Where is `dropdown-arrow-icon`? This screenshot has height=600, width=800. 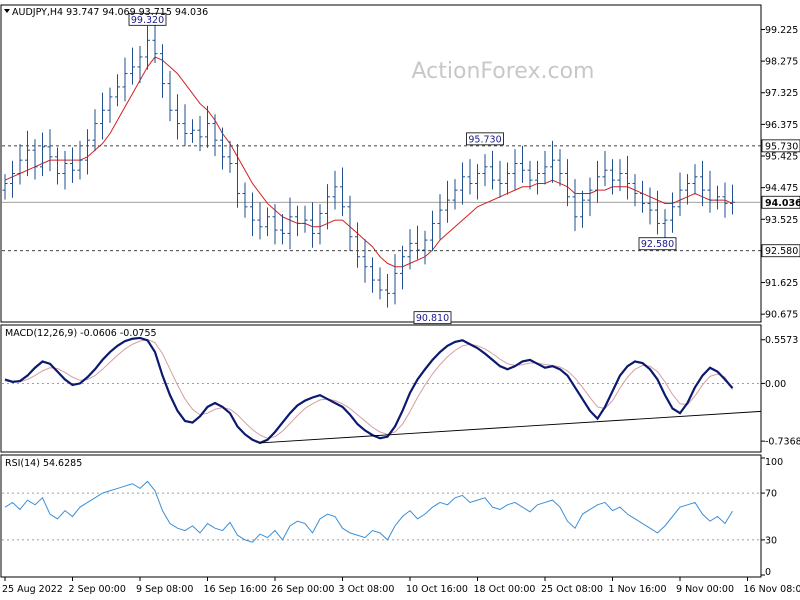 dropdown-arrow-icon is located at coordinates (7, 11).